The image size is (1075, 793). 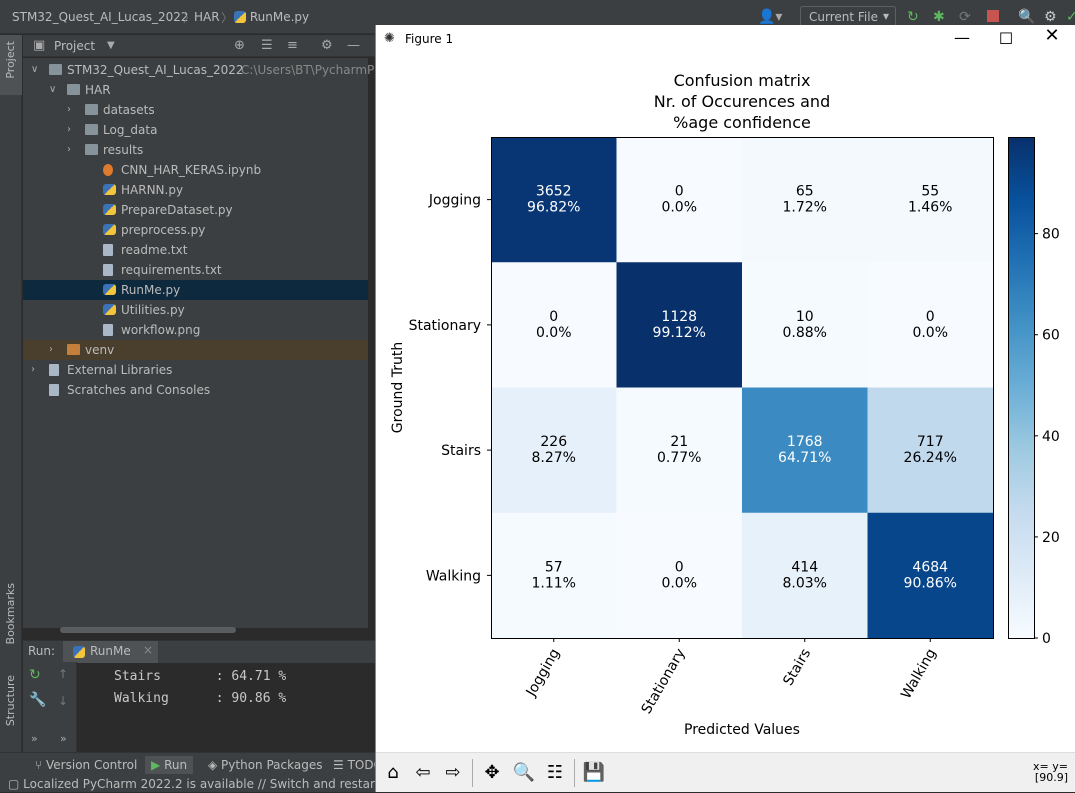 What do you see at coordinates (267, 45) in the screenshot?
I see `expand-all-icon: ☰` at bounding box center [267, 45].